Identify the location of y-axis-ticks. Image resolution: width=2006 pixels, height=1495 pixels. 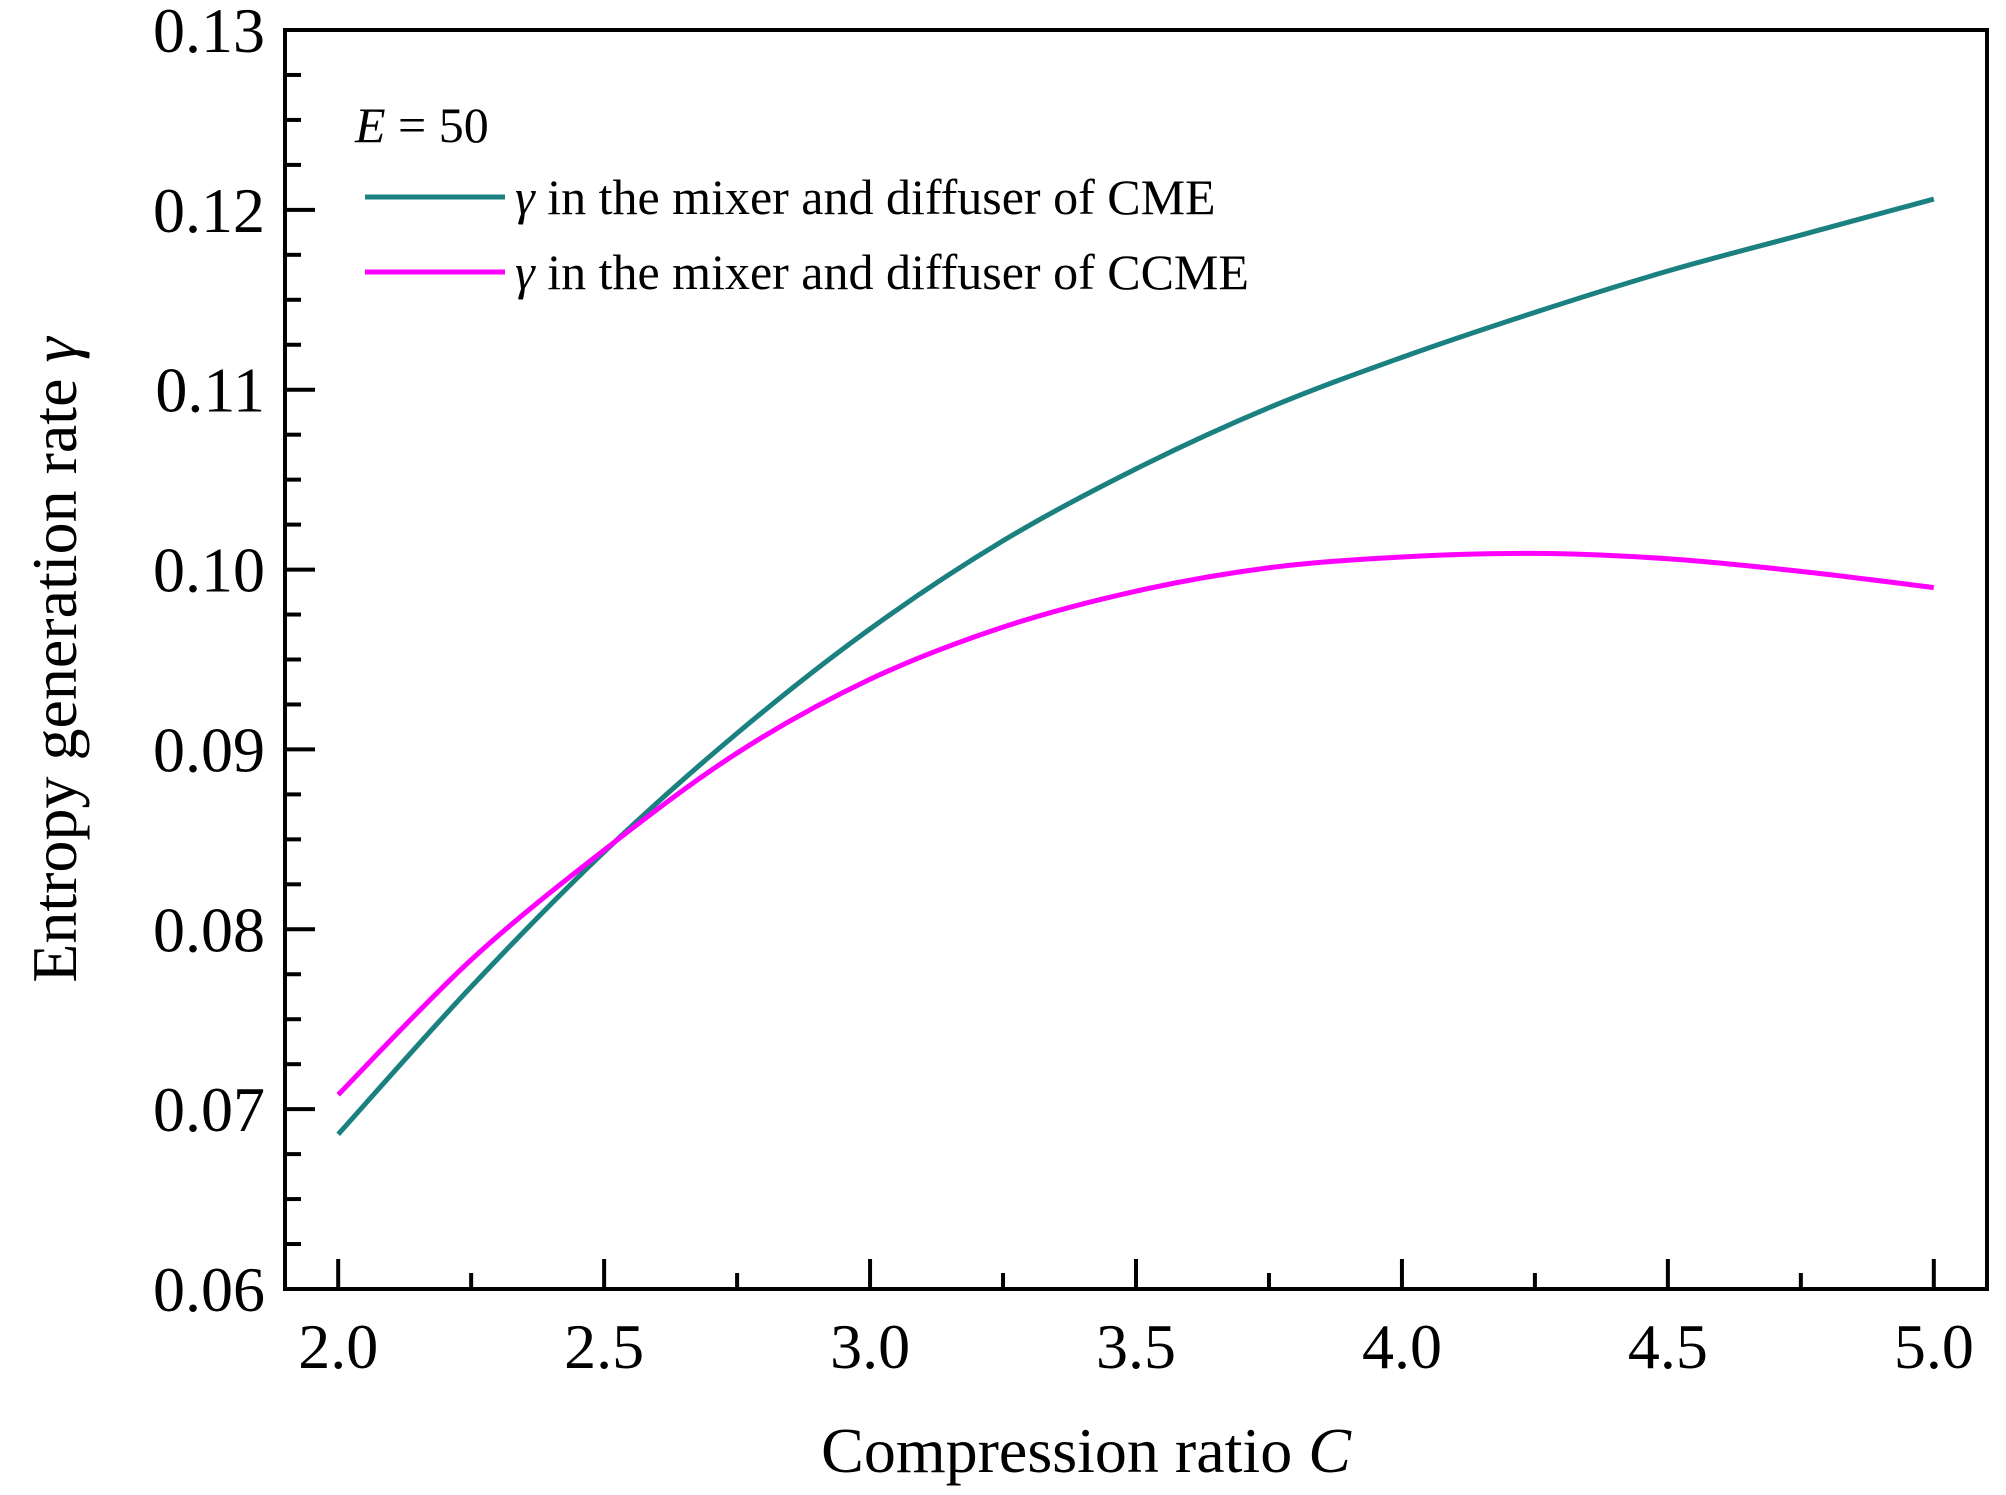
(300, 659).